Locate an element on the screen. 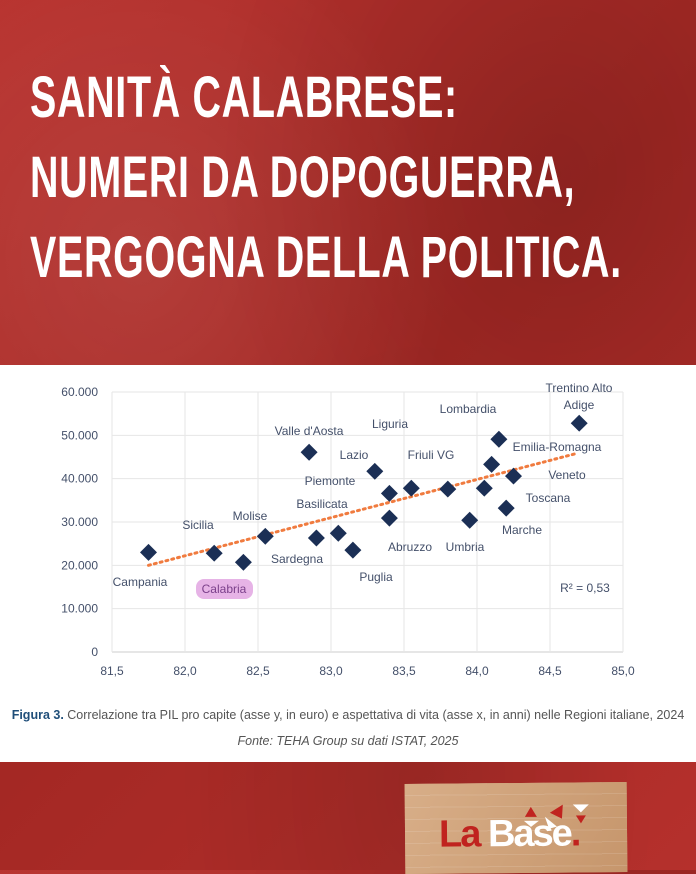 This screenshot has width=696, height=874. point-label: Marche is located at coordinates (522, 530).